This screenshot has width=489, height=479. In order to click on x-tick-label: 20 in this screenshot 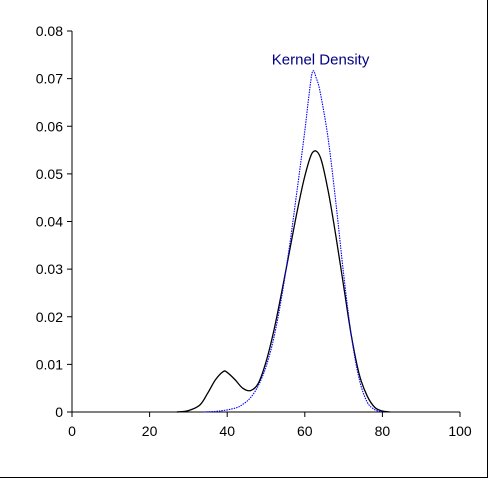, I will do `click(150, 431)`.